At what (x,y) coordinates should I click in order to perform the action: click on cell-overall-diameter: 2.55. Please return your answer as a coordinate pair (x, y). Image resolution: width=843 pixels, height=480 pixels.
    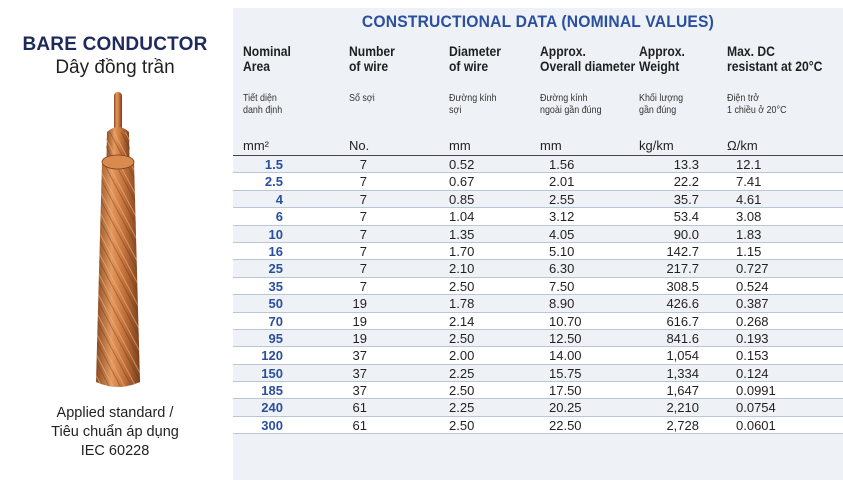
    Looking at the image, I should click on (562, 199).